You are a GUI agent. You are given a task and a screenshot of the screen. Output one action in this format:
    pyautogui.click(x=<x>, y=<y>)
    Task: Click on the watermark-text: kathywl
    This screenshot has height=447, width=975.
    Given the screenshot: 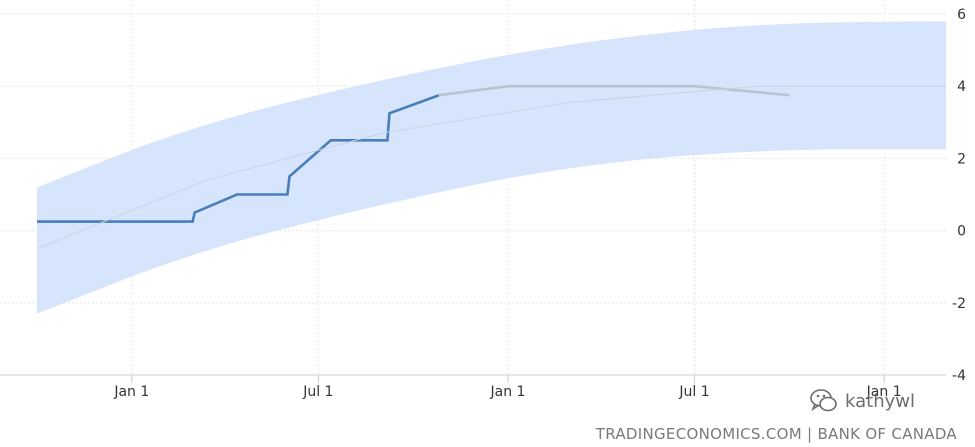 What is the action you would take?
    pyautogui.click(x=880, y=401)
    